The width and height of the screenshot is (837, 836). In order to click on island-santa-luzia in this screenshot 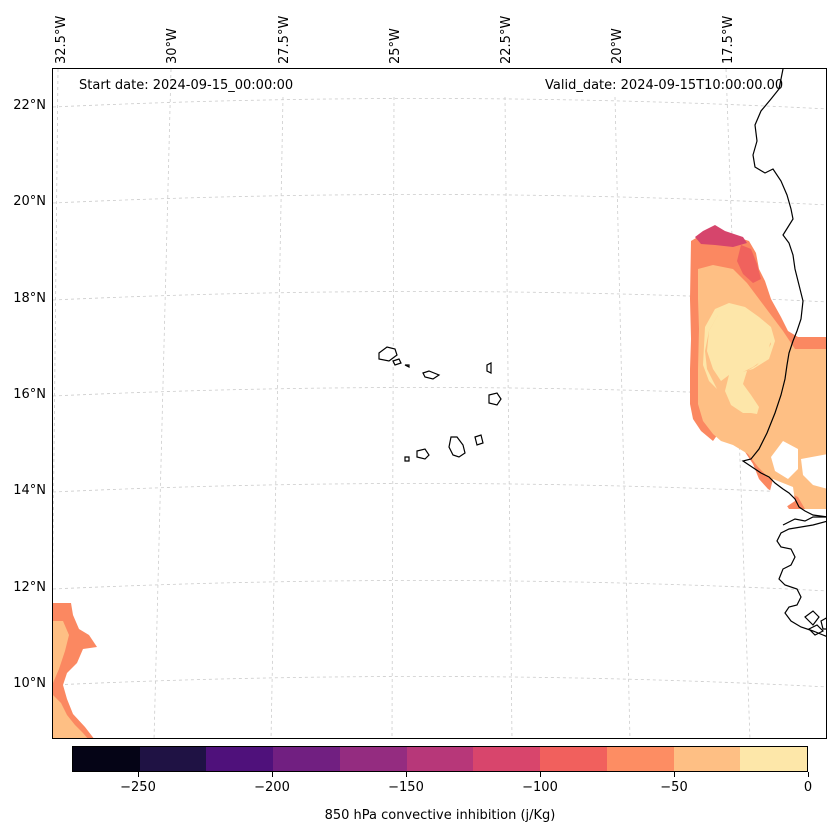, I will do `click(407, 366)`.